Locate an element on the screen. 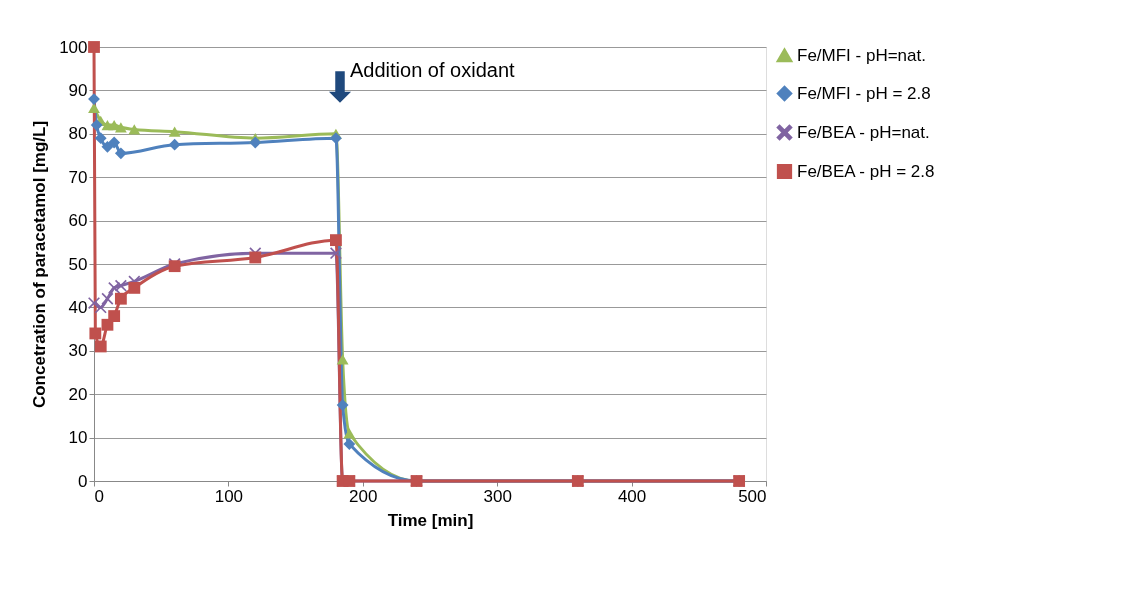  y-tick-label: 80 is located at coordinates (78, 134).